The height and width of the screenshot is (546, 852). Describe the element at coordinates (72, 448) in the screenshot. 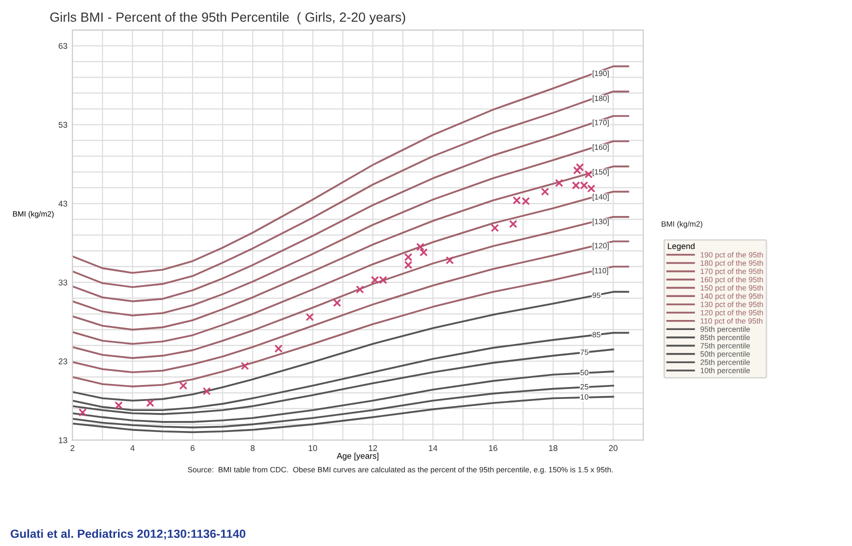

I see `x-tick-label: 2` at that location.